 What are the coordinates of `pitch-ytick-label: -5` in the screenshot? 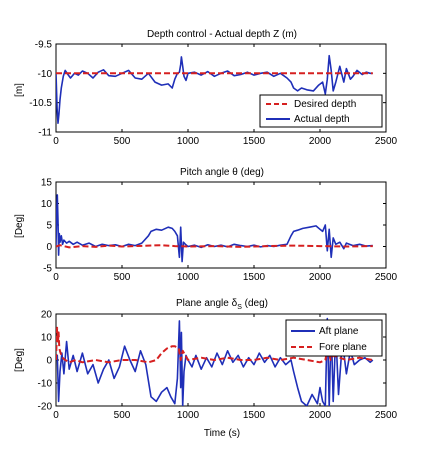 It's located at (47, 269).